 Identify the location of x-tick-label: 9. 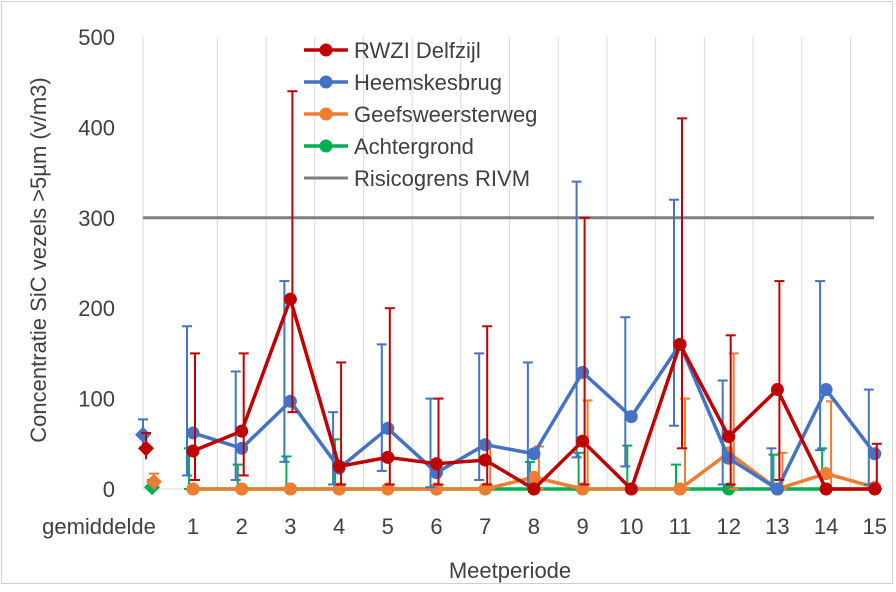
(582, 526).